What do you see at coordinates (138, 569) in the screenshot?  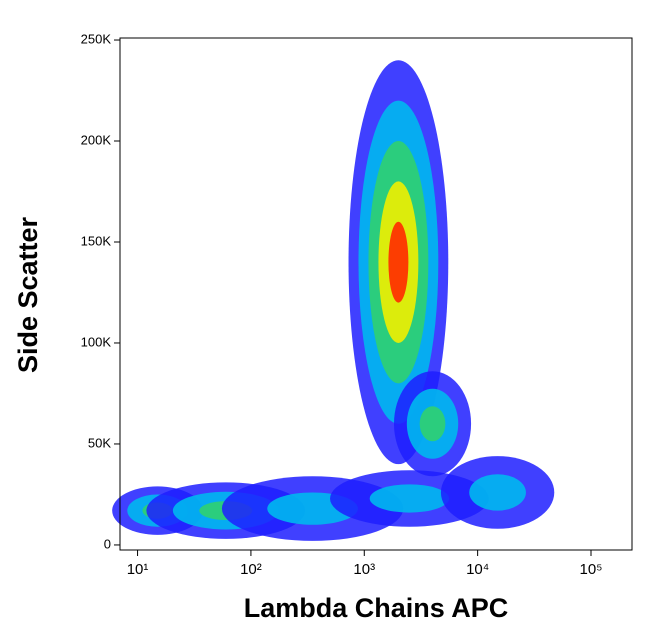 I see `x-tick-label: 10¹` at bounding box center [138, 569].